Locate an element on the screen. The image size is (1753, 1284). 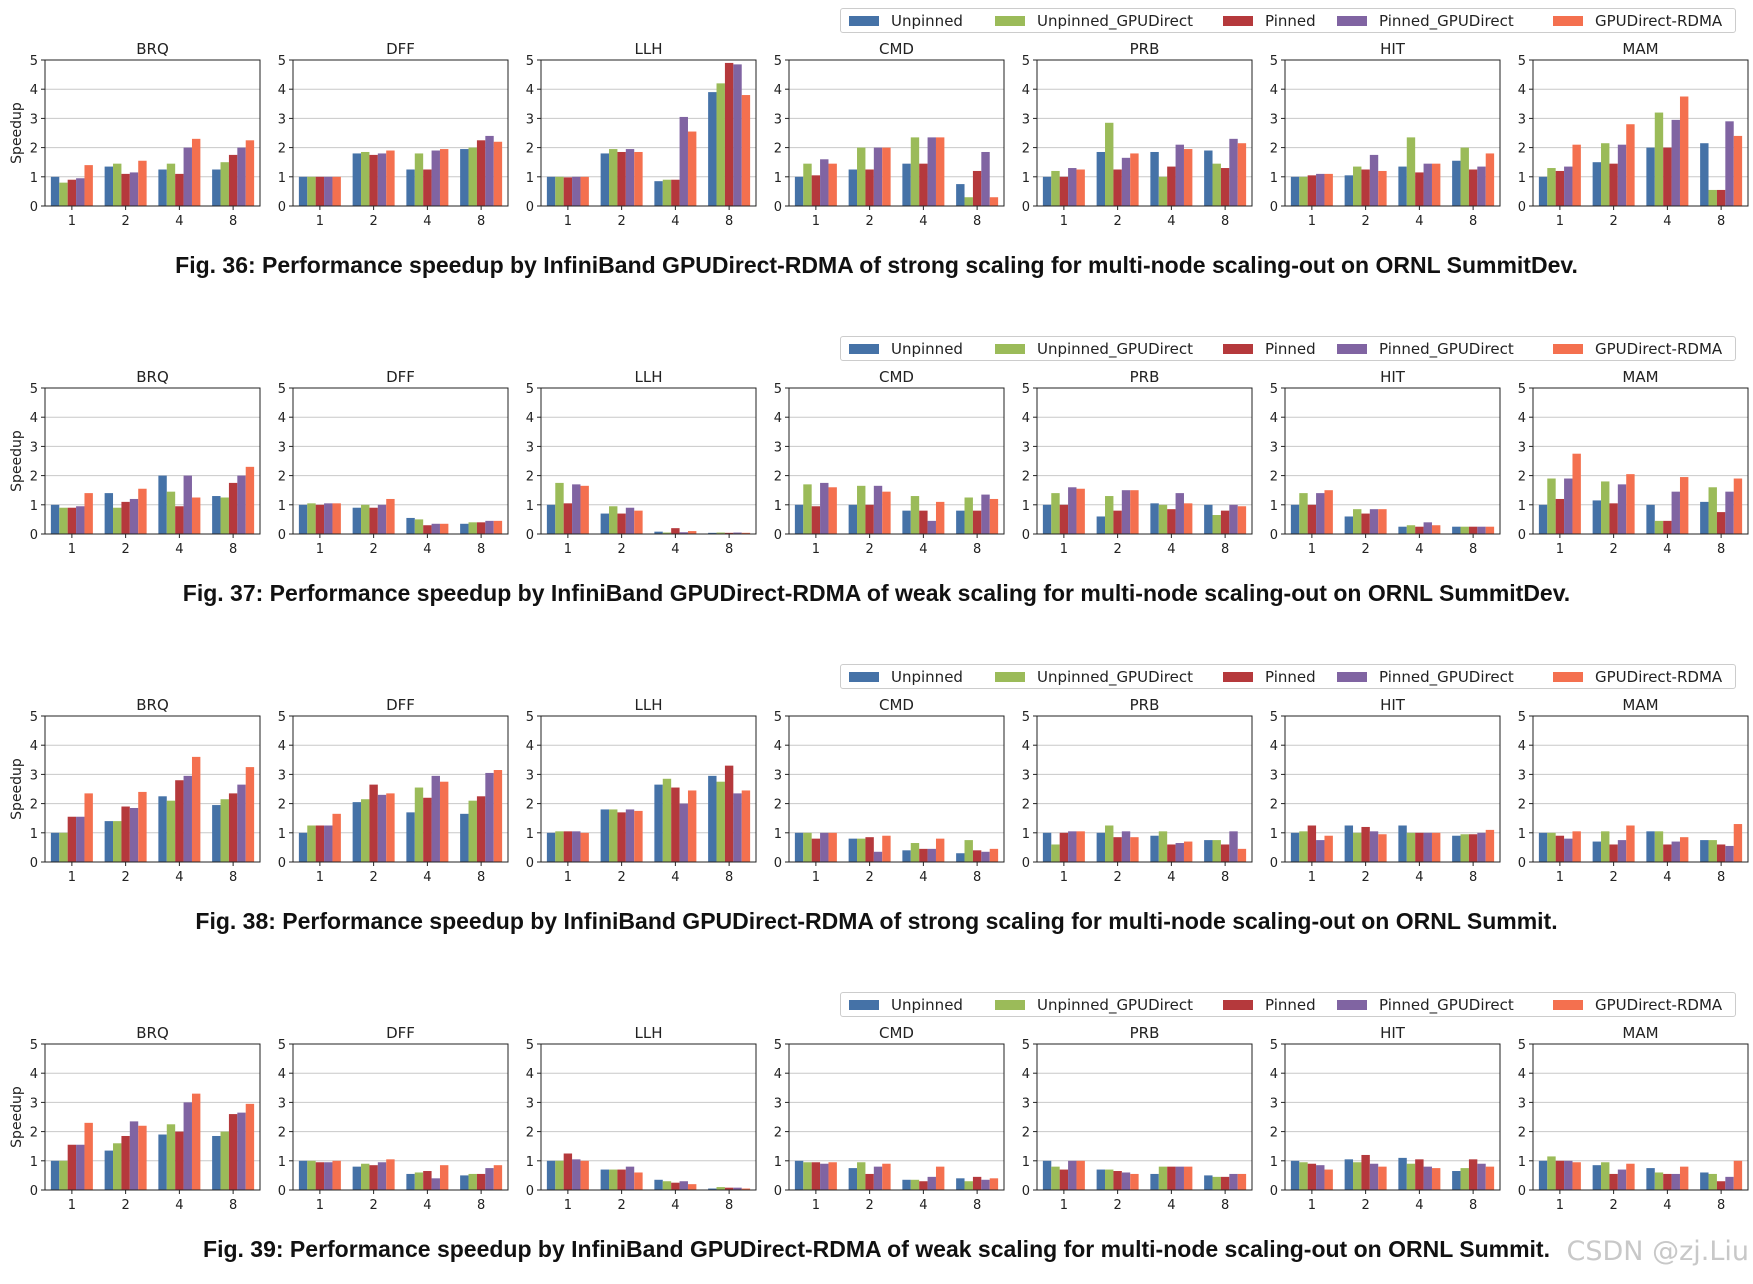
panel-title: HIT is located at coordinates (1393, 49).